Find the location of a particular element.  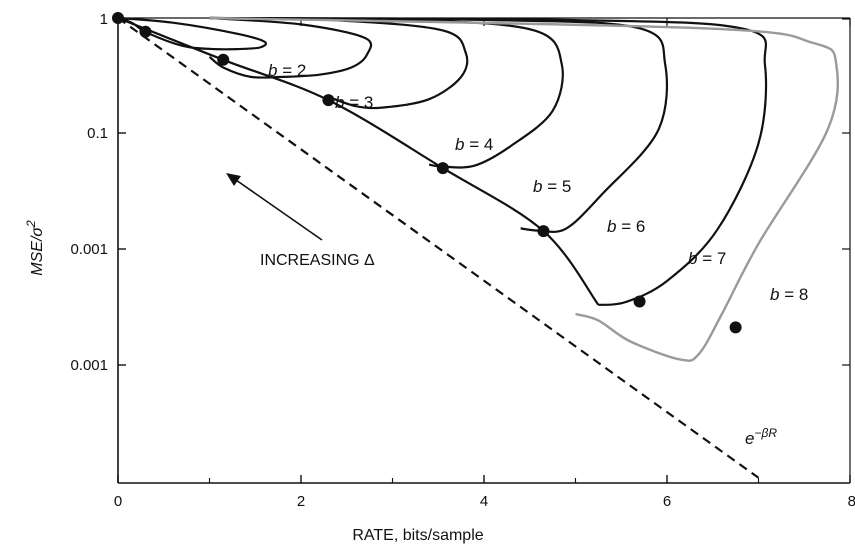

origin-marker is located at coordinates (118, 18).